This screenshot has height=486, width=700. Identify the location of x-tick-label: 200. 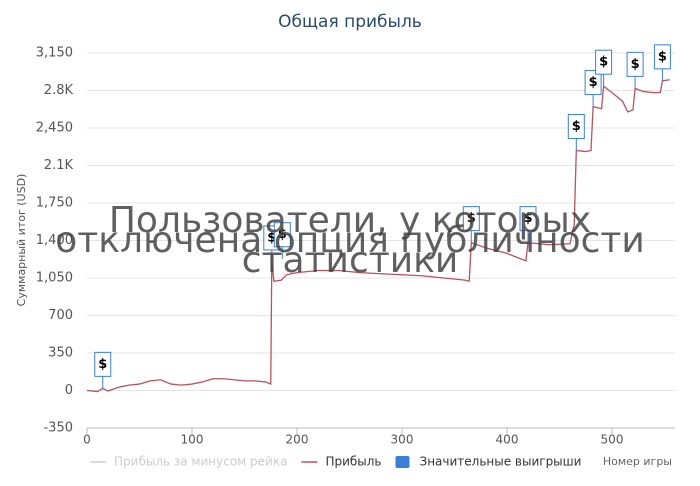
(297, 440).